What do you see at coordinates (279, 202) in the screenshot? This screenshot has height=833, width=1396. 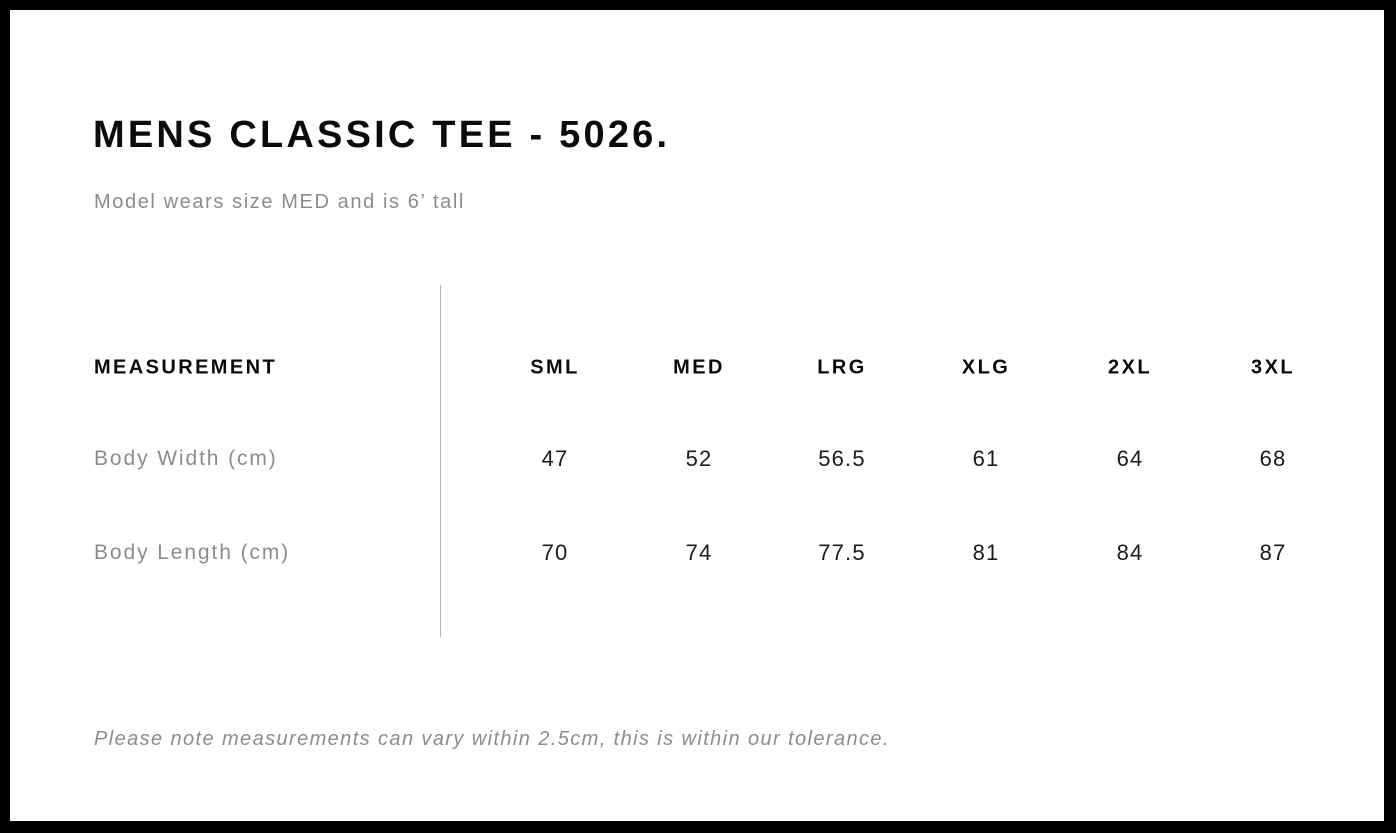 I see `model-info-subtitle: Model wears size MED and is 6’ tall` at bounding box center [279, 202].